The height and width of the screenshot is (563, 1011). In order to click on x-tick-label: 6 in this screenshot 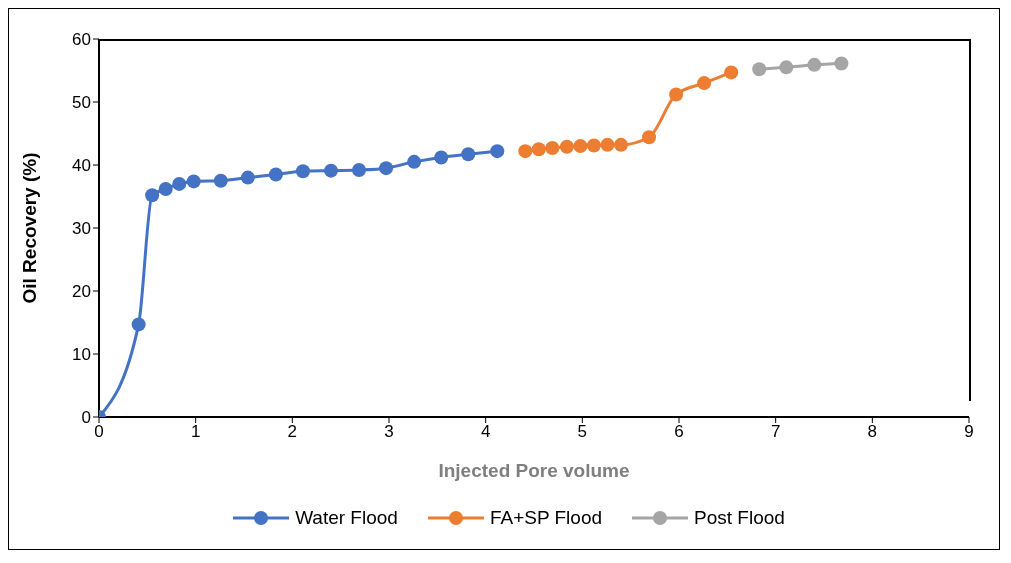, I will do `click(679, 432)`.